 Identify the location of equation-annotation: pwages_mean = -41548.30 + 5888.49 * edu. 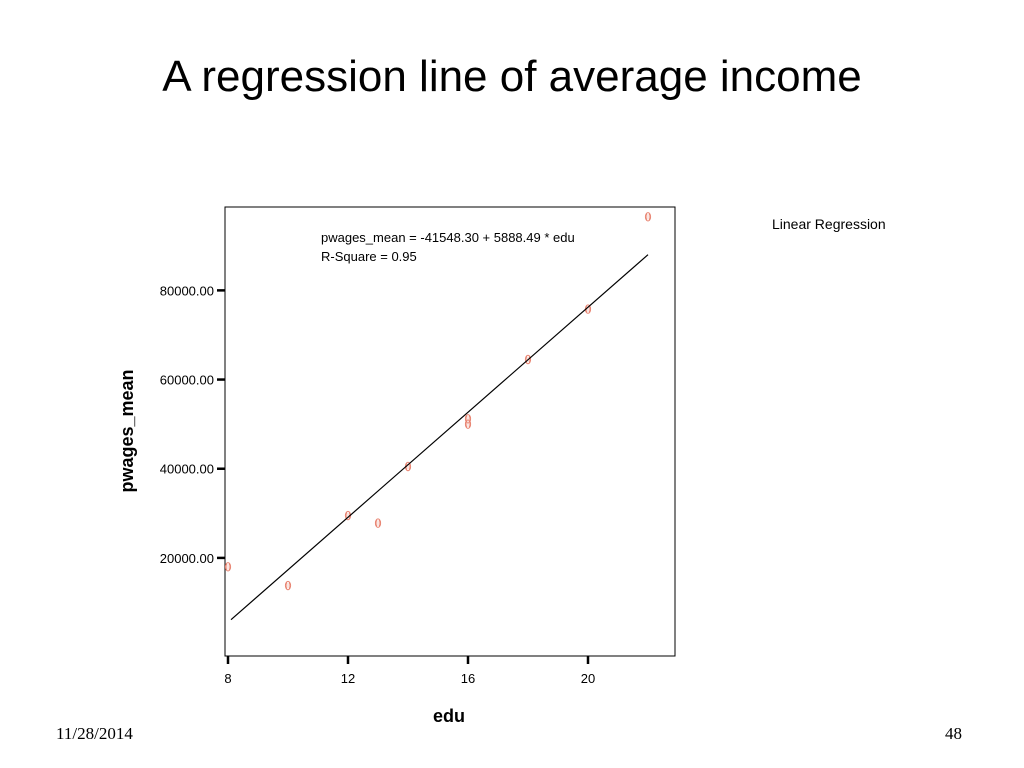
(448, 237).